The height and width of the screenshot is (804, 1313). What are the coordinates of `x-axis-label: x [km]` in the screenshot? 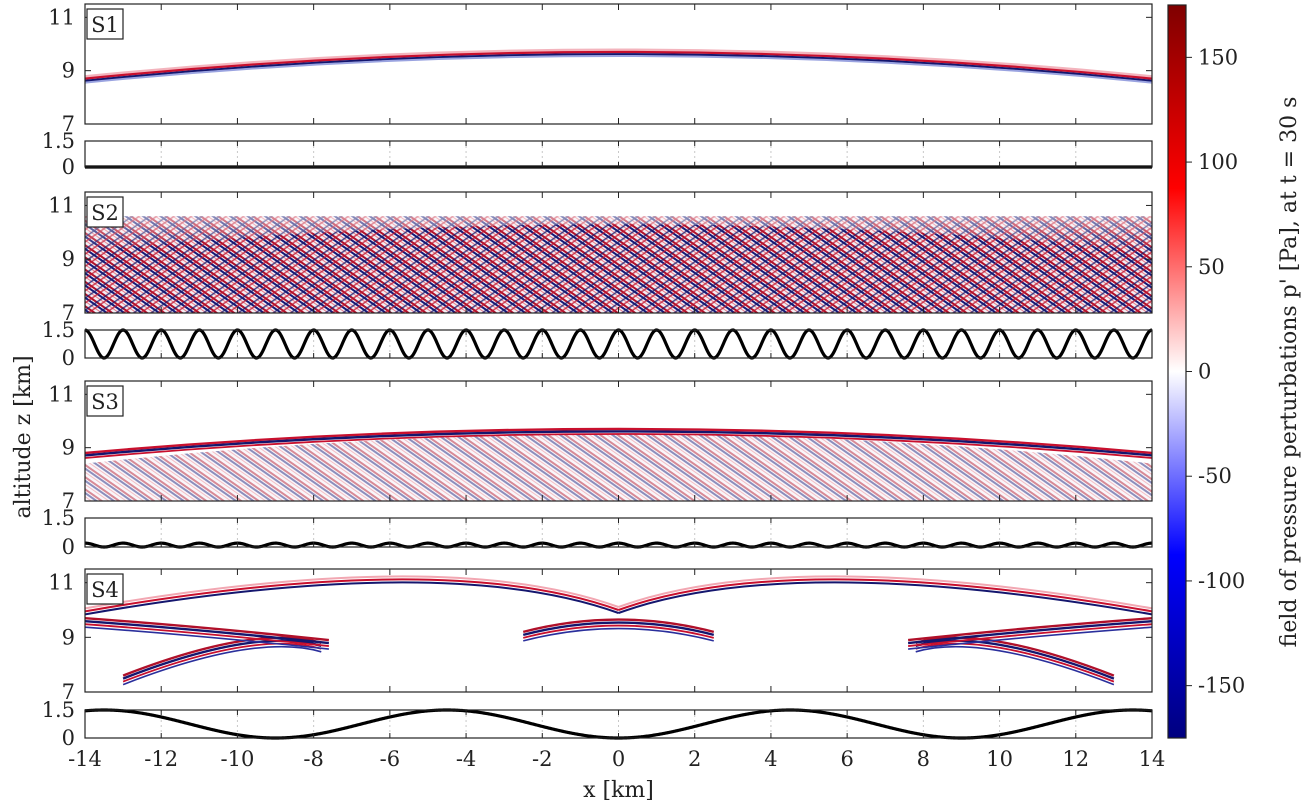 It's located at (618, 790).